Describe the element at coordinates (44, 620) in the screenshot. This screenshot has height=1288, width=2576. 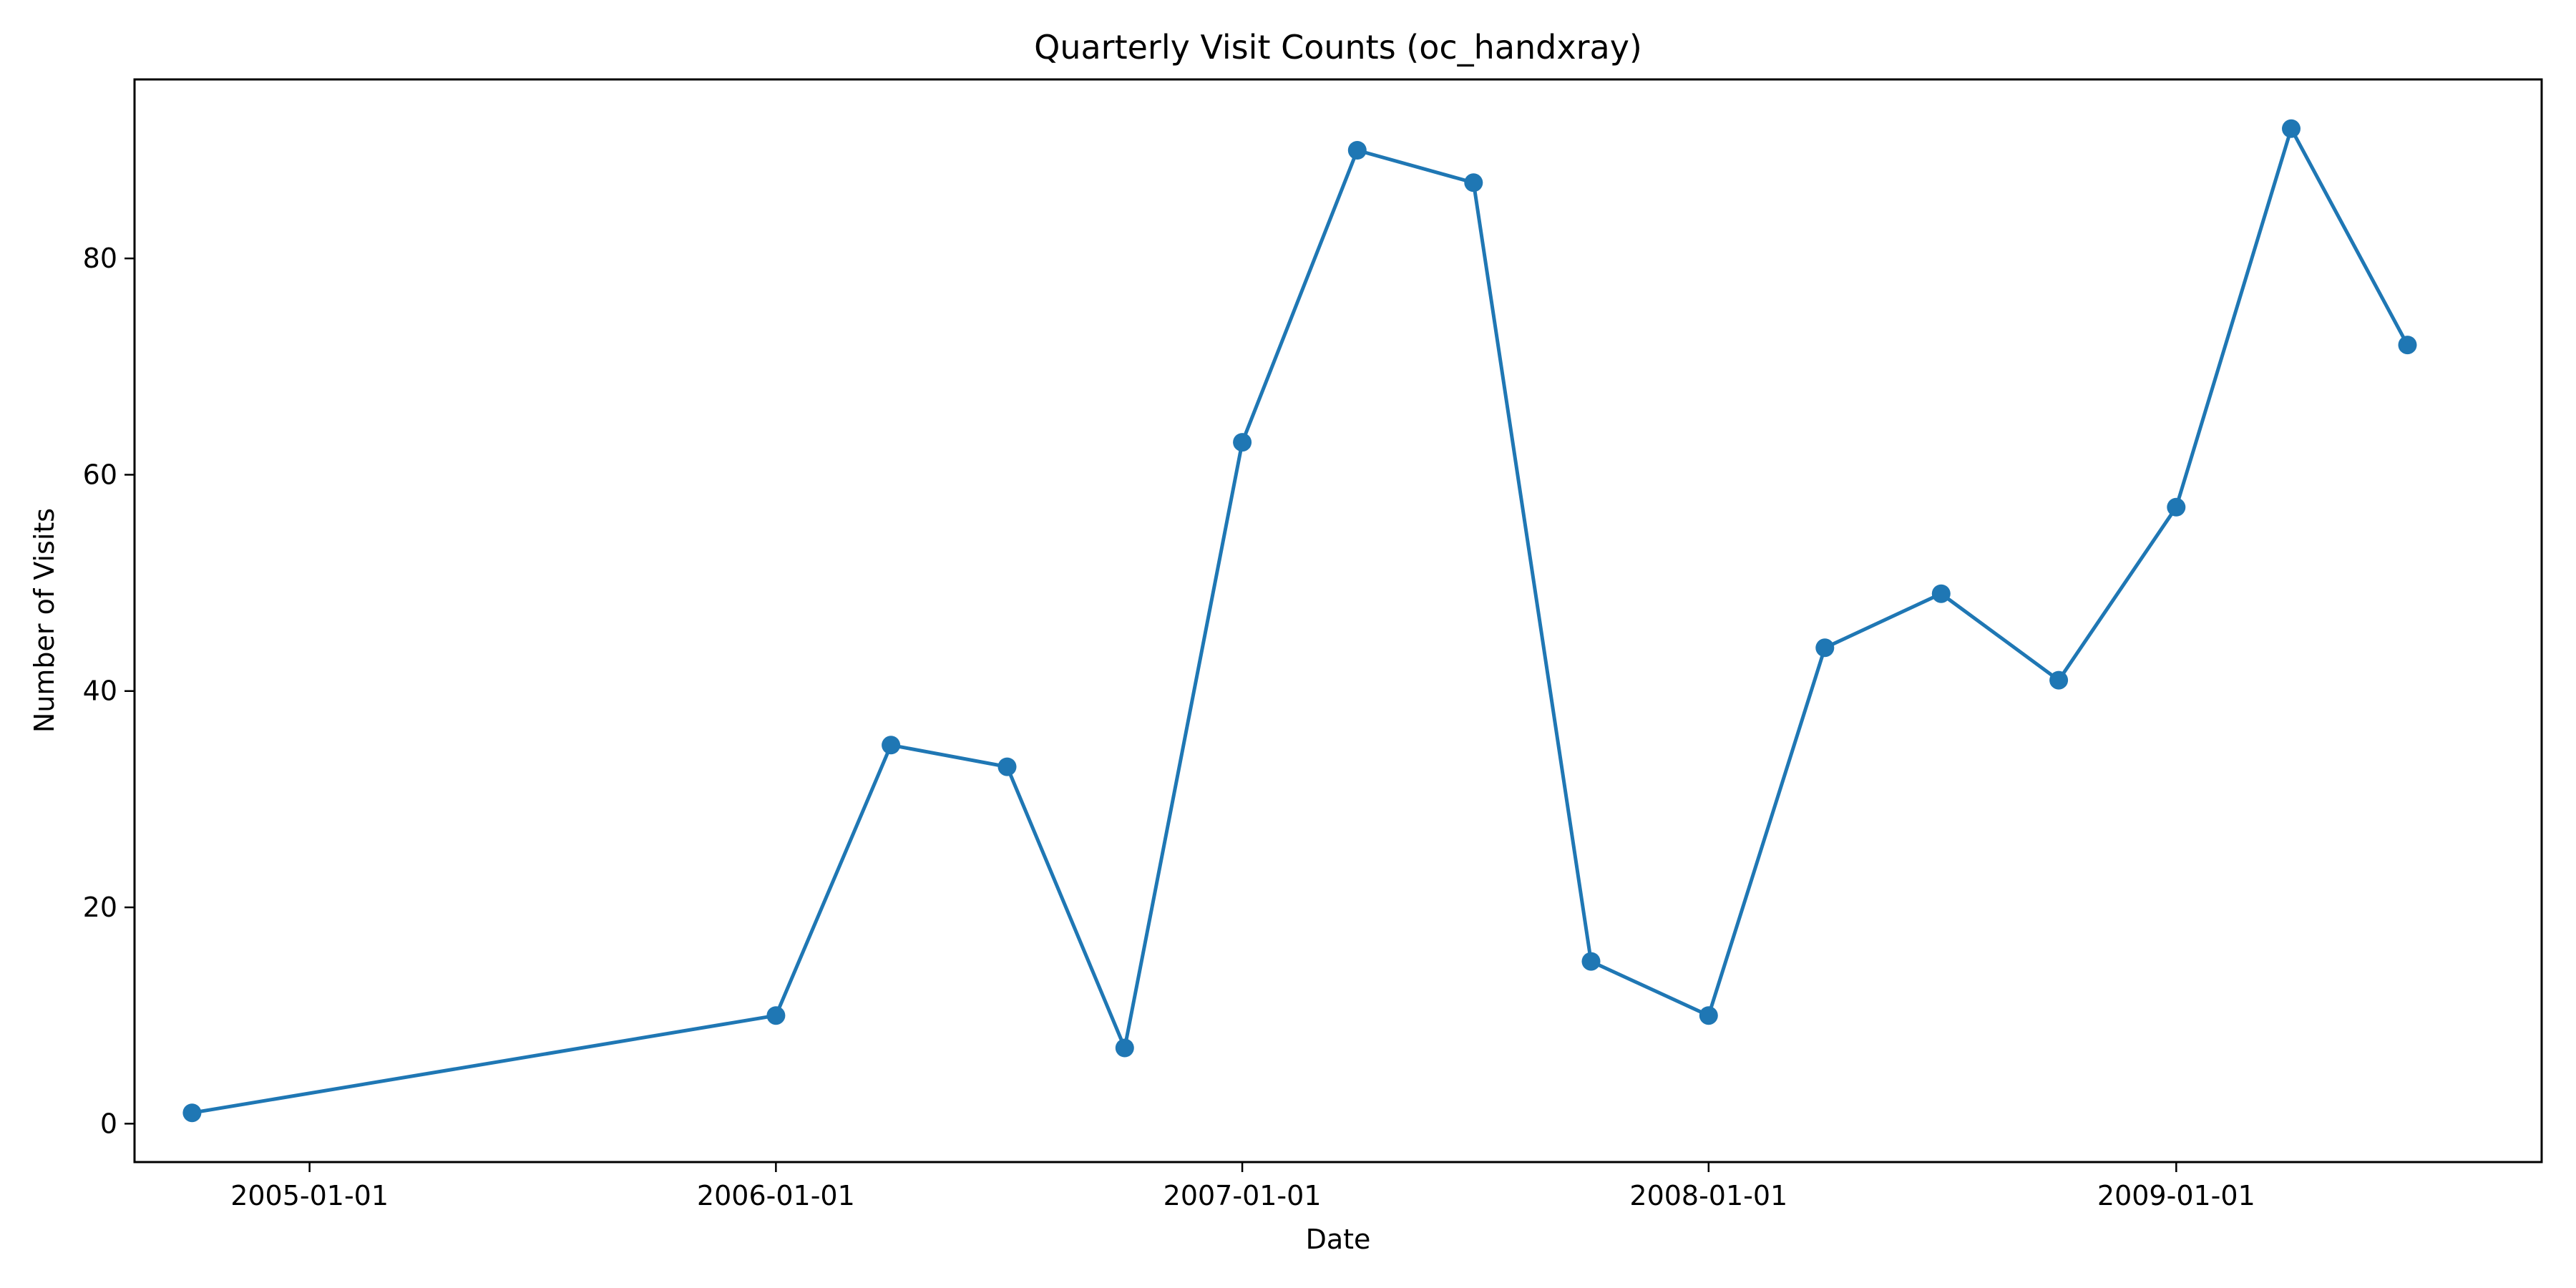
I see `y-axis-label: Number of Visits` at that location.